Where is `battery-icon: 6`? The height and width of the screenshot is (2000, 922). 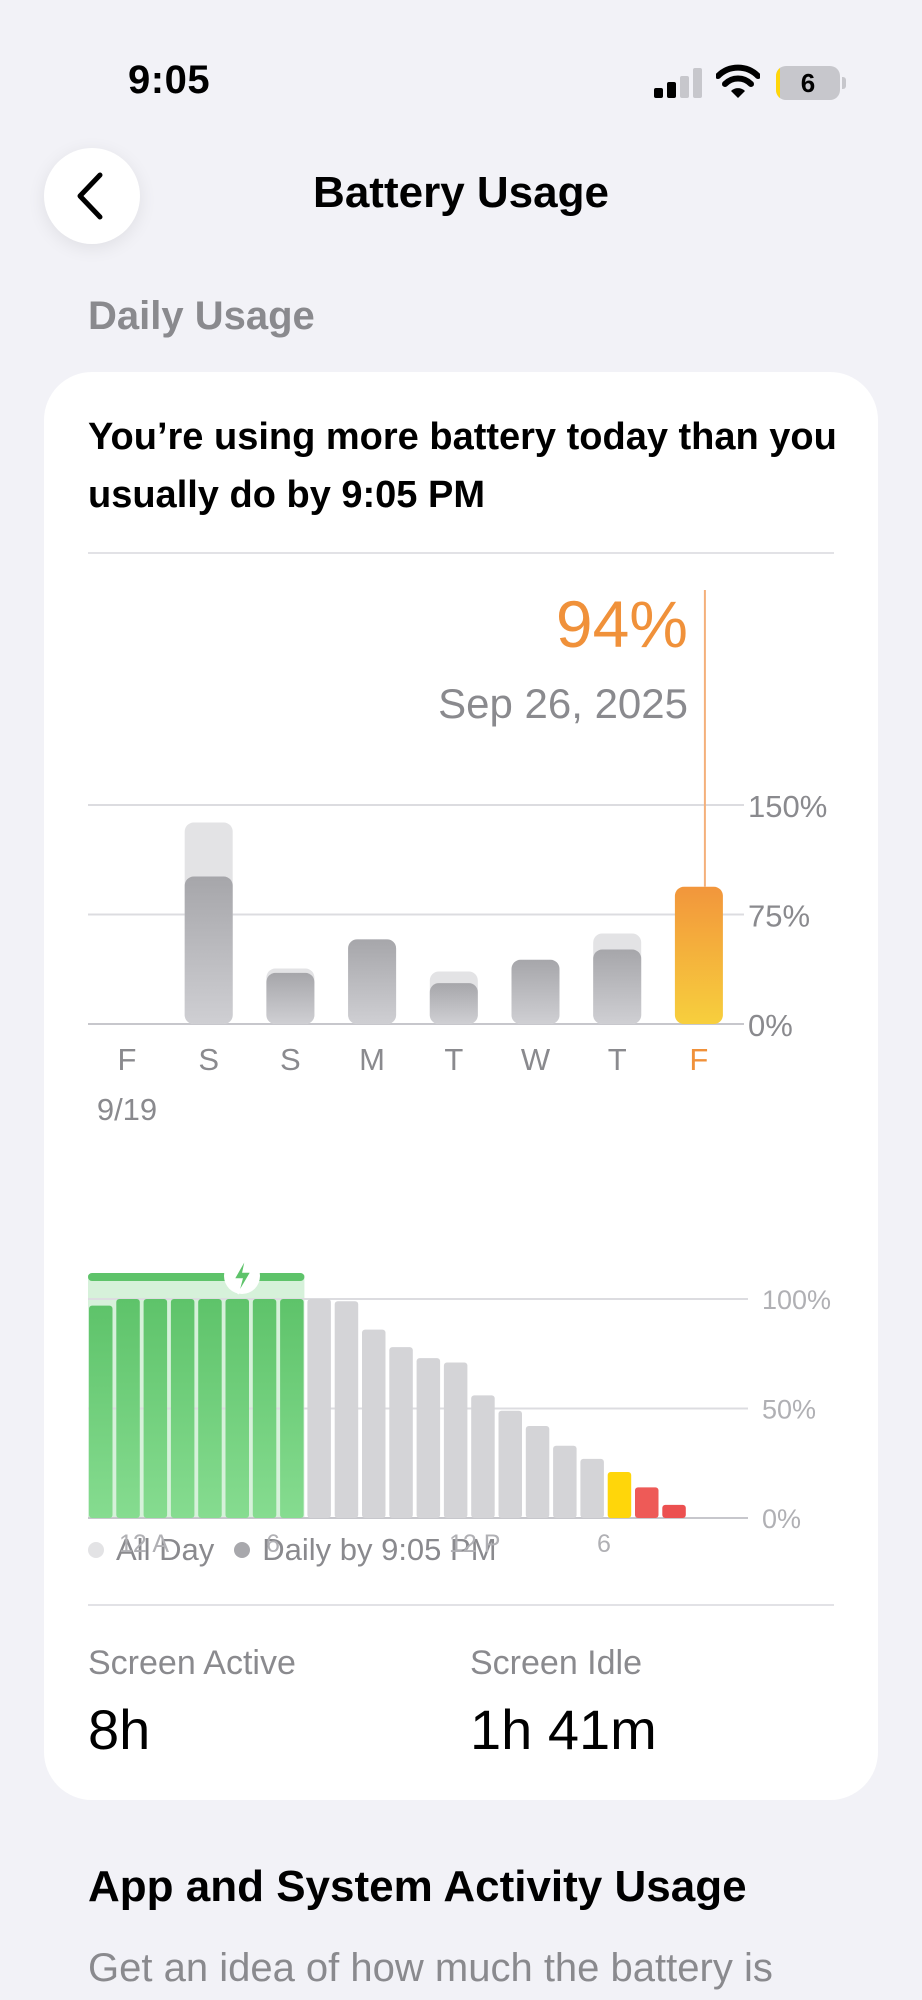
battery-icon: 6 is located at coordinates (811, 83).